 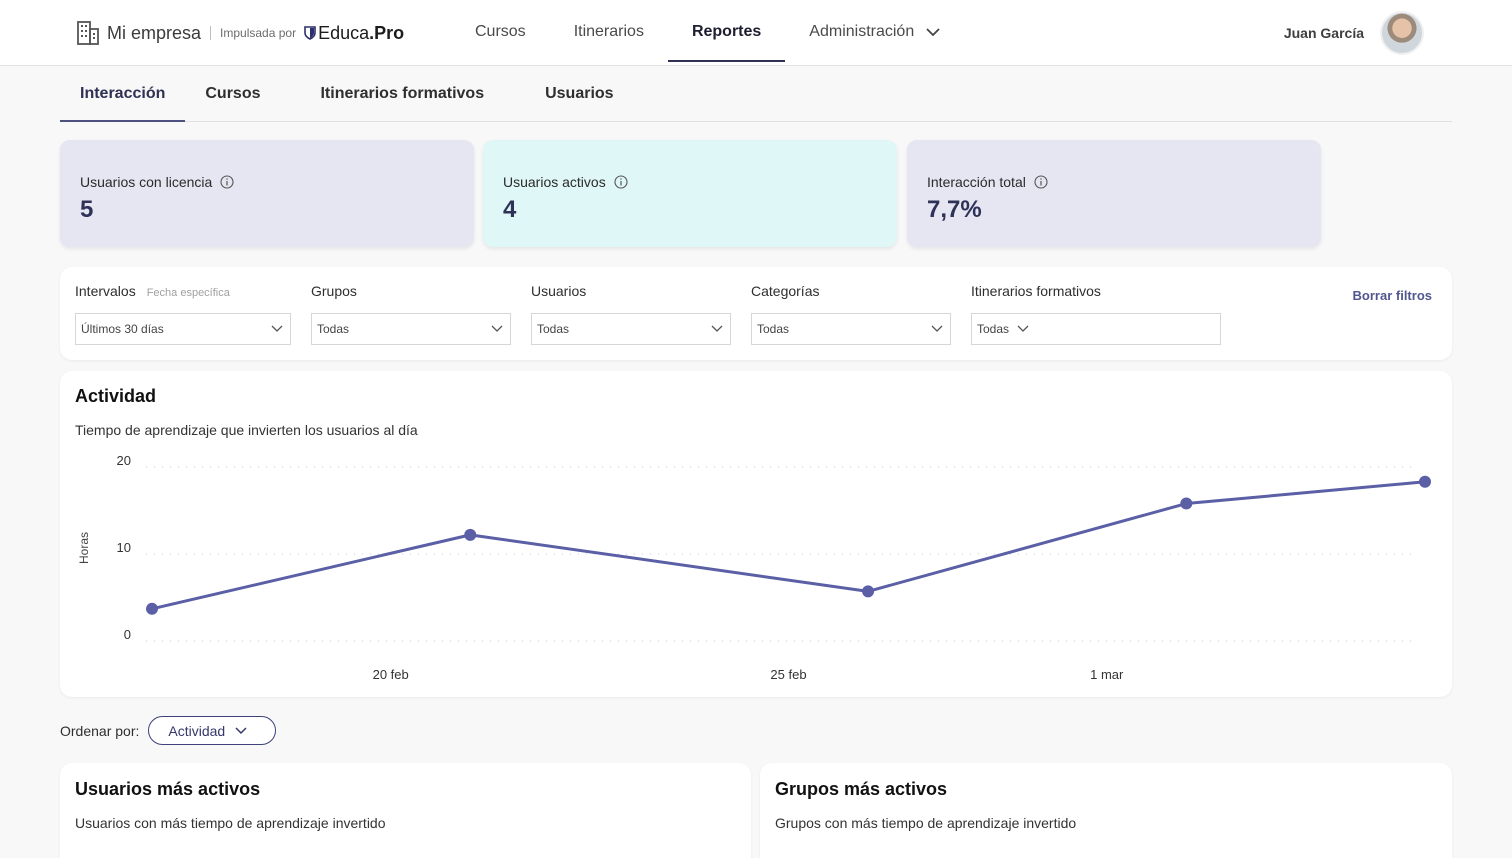 What do you see at coordinates (154, 32) in the screenshot?
I see `company-name: Mi empresa` at bounding box center [154, 32].